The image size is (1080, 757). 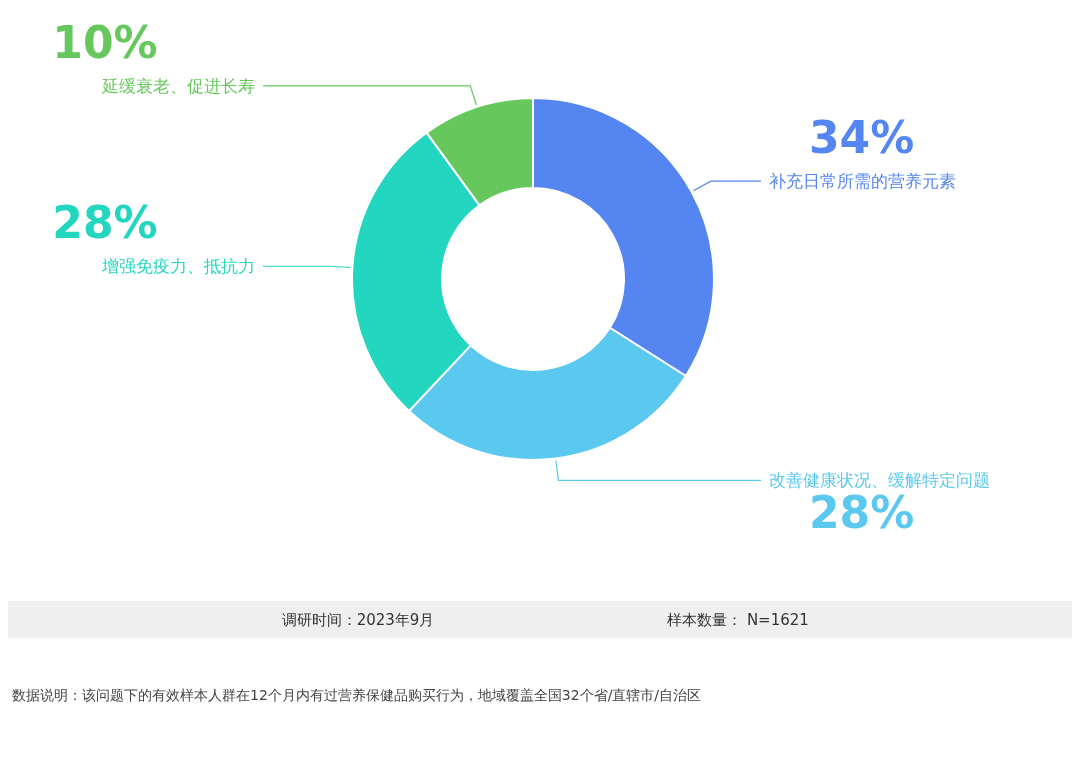 What do you see at coordinates (105, 42) in the screenshot?
I see `data-label: 10%` at bounding box center [105, 42].